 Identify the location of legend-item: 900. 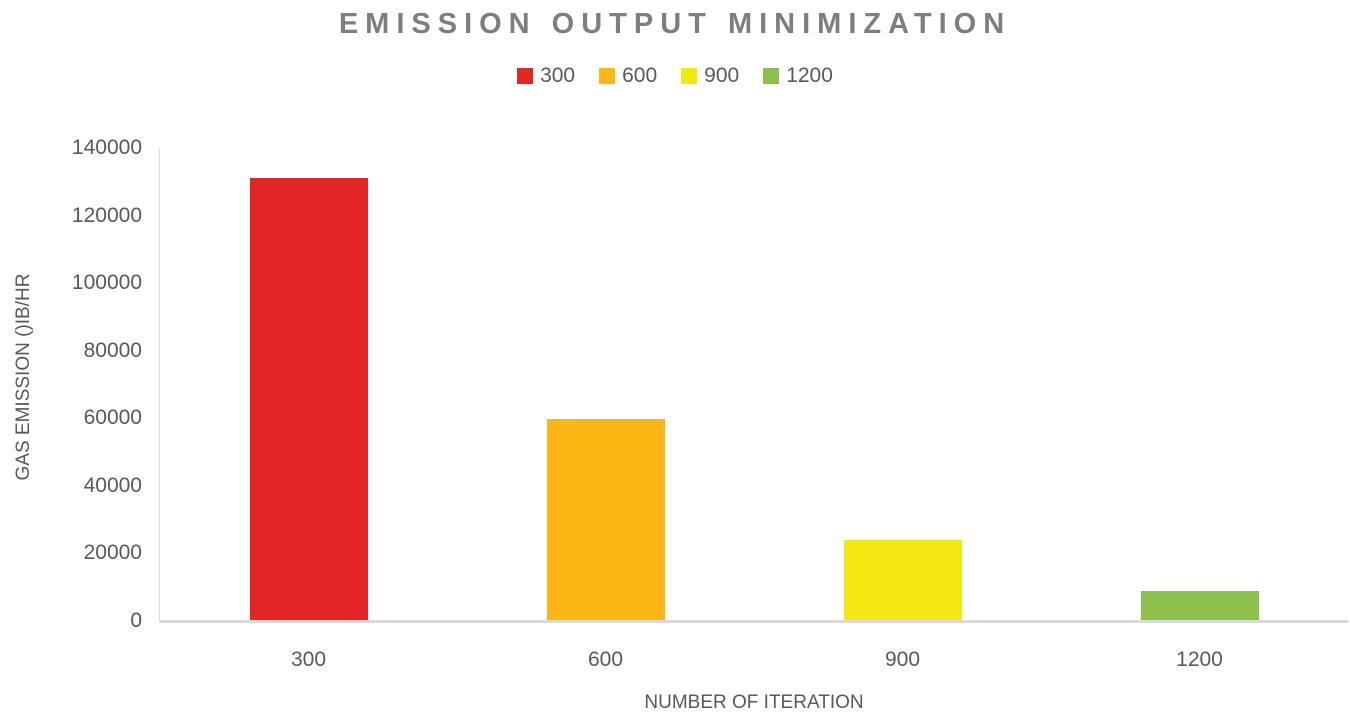
(710, 76).